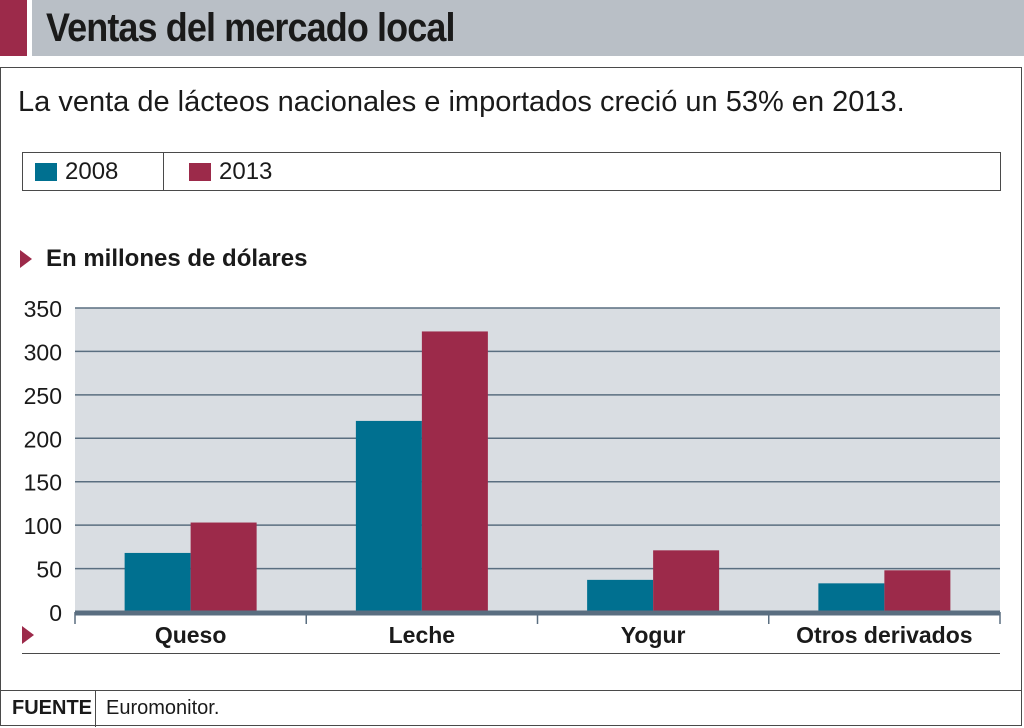 This screenshot has width=1024, height=728. Describe the element at coordinates (191, 635) in the screenshot. I see `x-tick-label: Queso` at that location.